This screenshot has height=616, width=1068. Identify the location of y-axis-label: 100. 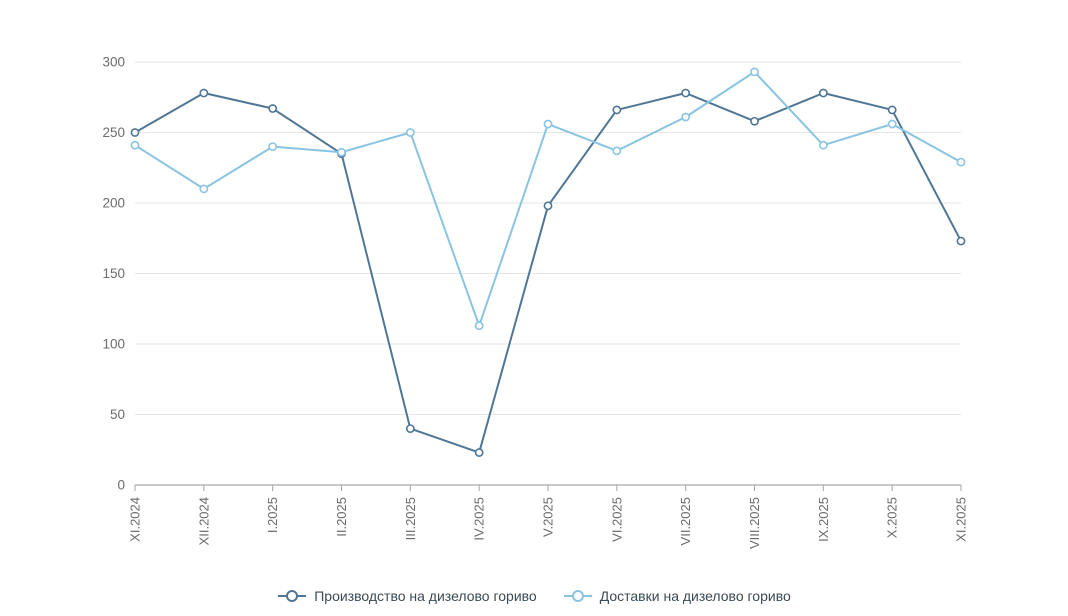
(113, 344).